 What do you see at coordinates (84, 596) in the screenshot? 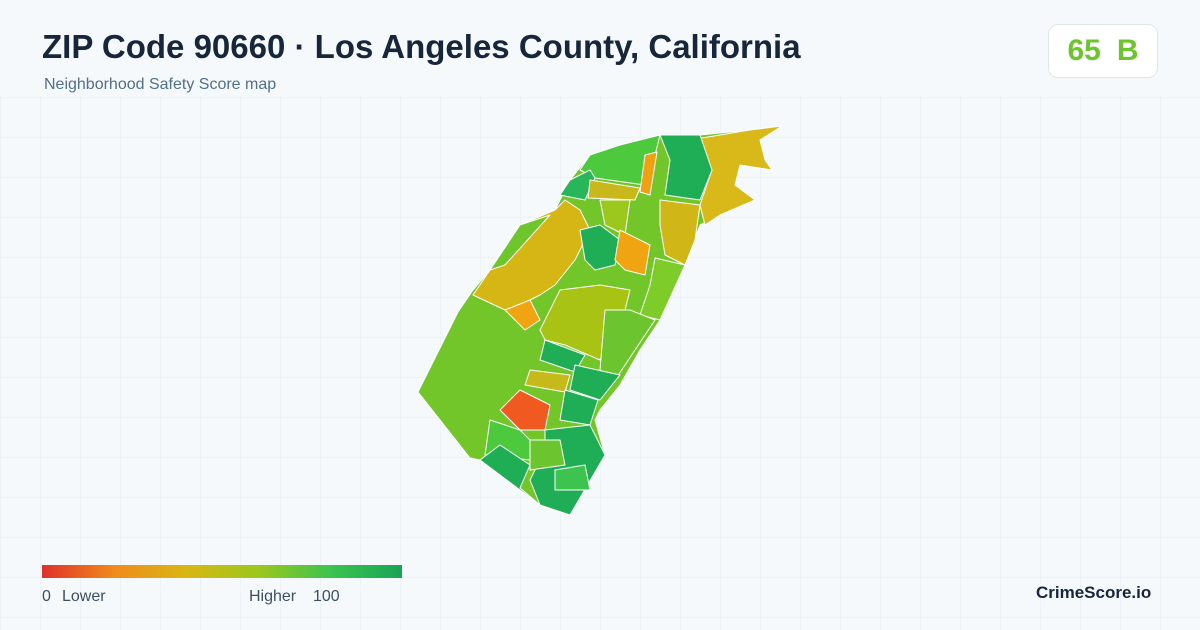
I see `legend-min-label: Lower` at bounding box center [84, 596].